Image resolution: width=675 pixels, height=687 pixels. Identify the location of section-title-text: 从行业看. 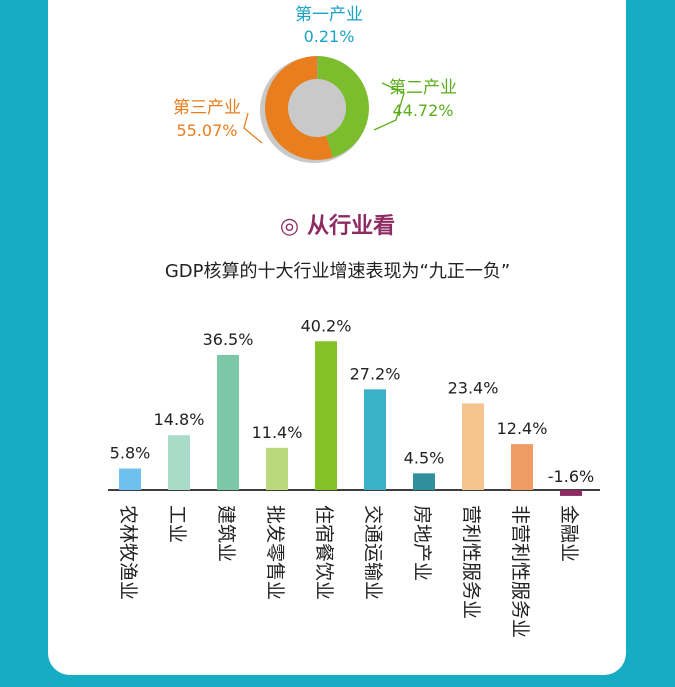
(351, 226).